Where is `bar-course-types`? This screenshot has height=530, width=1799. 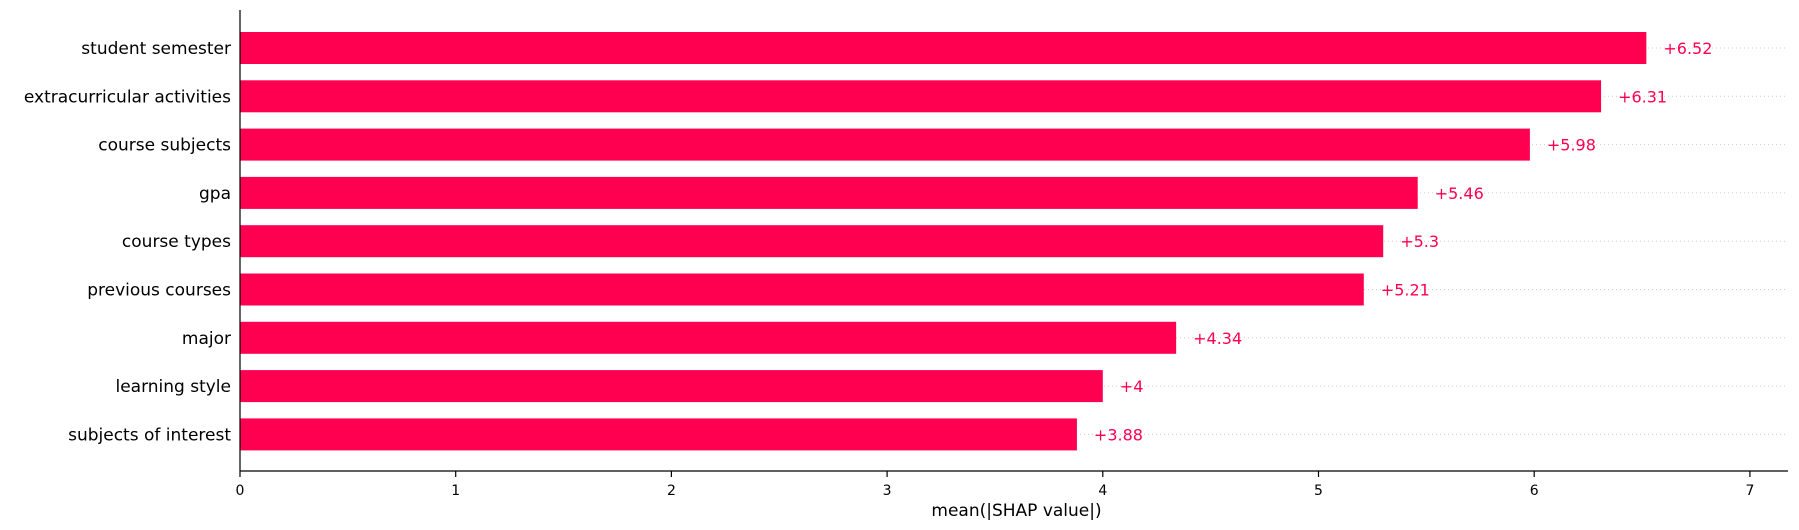 bar-course-types is located at coordinates (812, 241).